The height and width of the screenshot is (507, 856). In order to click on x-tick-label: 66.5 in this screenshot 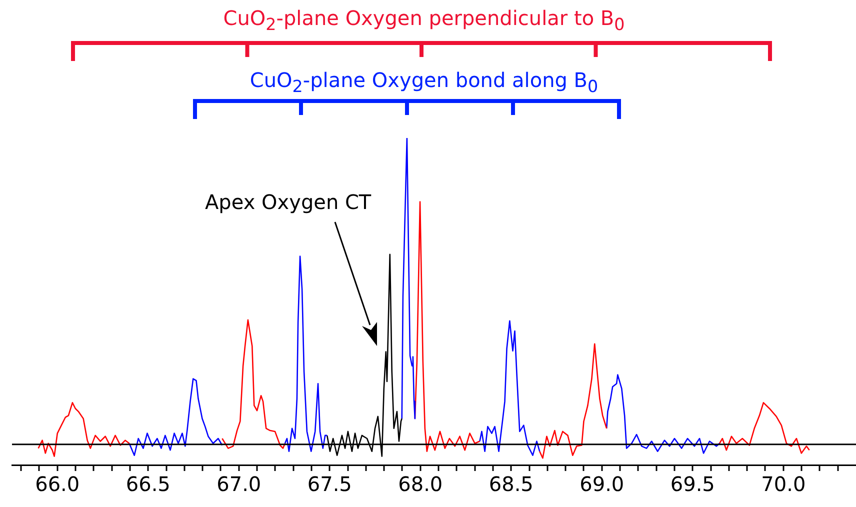, I will do `click(148, 484)`.